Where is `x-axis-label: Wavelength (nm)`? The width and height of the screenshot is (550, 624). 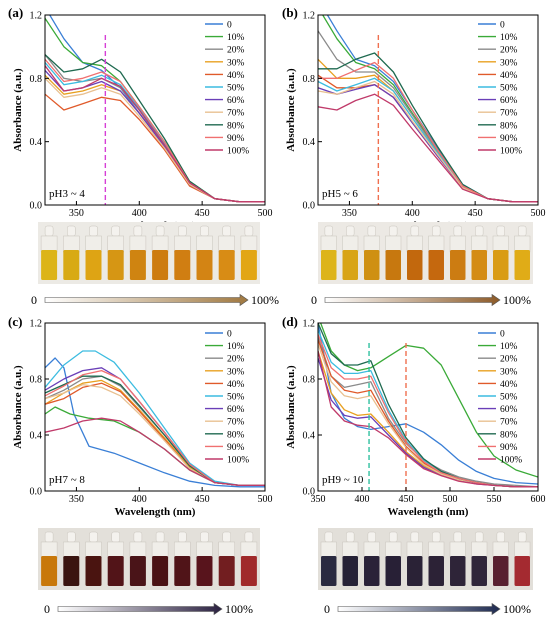 x-axis-label: Wavelength (nm) is located at coordinates (155, 512).